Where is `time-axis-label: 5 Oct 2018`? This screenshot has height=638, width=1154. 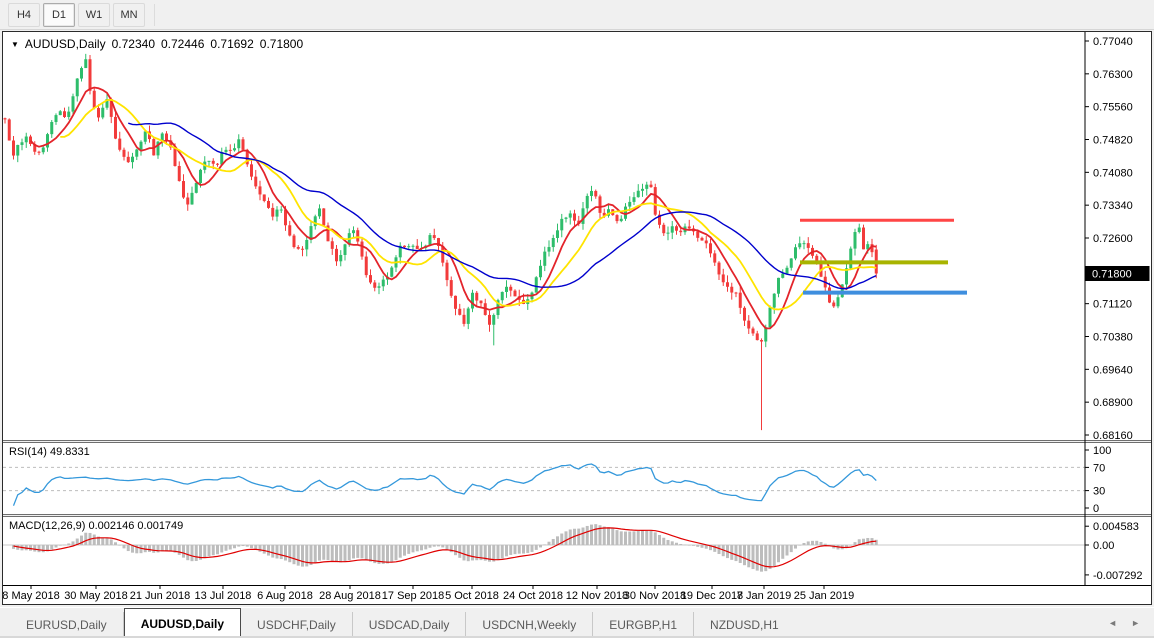 time-axis-label: 5 Oct 2018 is located at coordinates (472, 596).